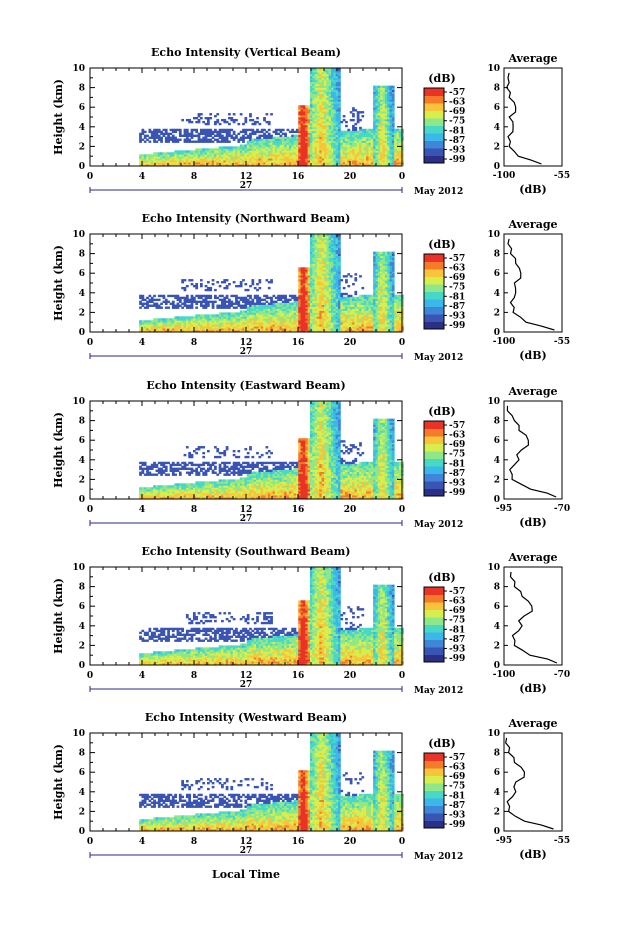  Describe the element at coordinates (194, 177) in the screenshot. I see `x-tick-label: 8` at that location.